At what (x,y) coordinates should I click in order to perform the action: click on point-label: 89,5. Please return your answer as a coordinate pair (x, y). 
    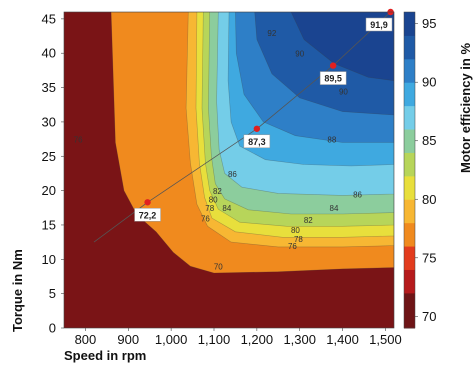
    Looking at the image, I should click on (333, 79).